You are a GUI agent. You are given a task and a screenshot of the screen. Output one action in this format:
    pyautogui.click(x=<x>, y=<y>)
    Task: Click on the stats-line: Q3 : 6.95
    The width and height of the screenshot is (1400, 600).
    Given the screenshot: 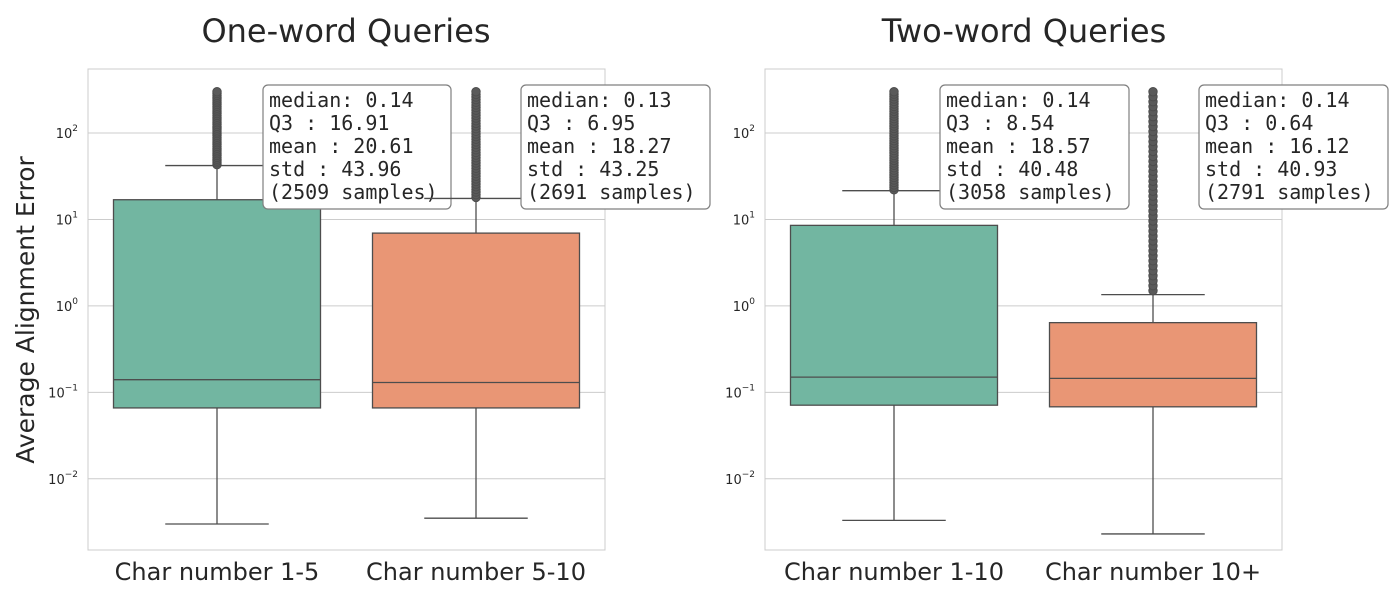 What is the action you would take?
    pyautogui.click(x=581, y=123)
    